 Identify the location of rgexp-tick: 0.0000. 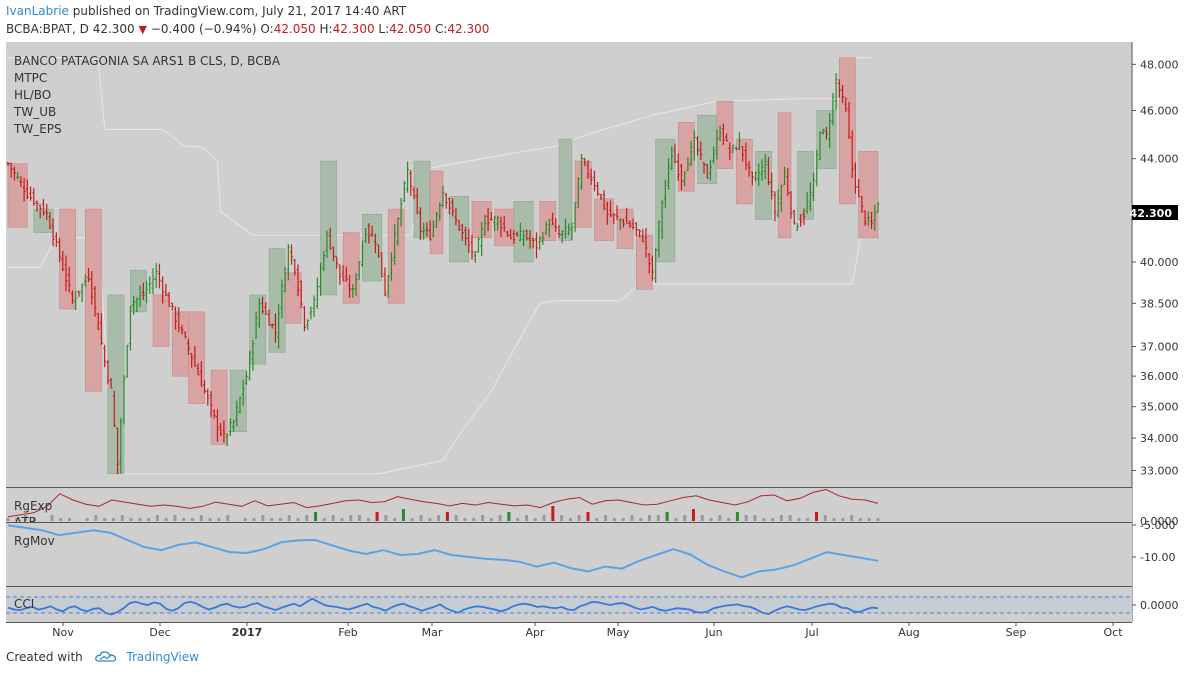
(1159, 521).